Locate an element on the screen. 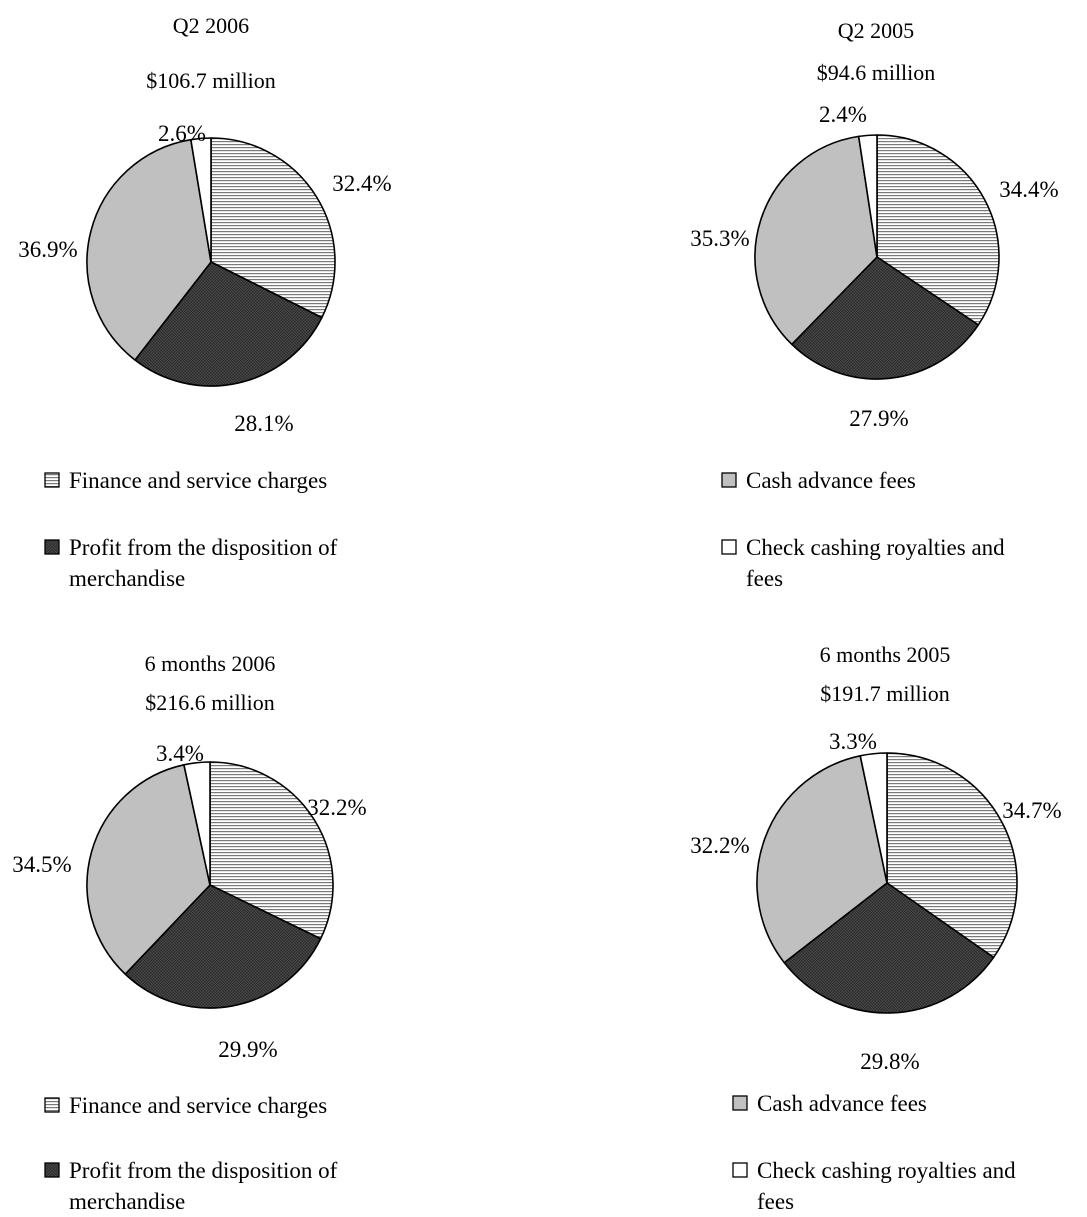 The width and height of the screenshot is (1087, 1217). chart-subtitle: $106.7 million is located at coordinates (211, 80).